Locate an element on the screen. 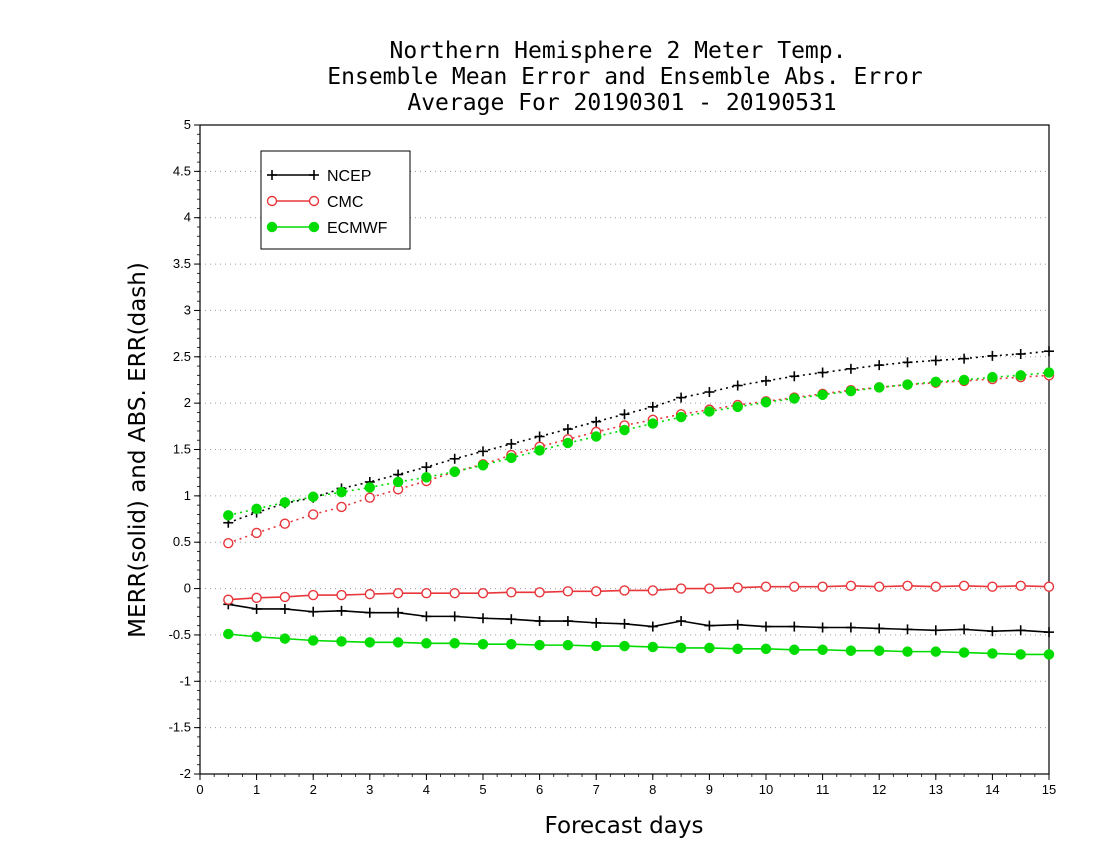  x-tick-label: 12 is located at coordinates (879, 789).